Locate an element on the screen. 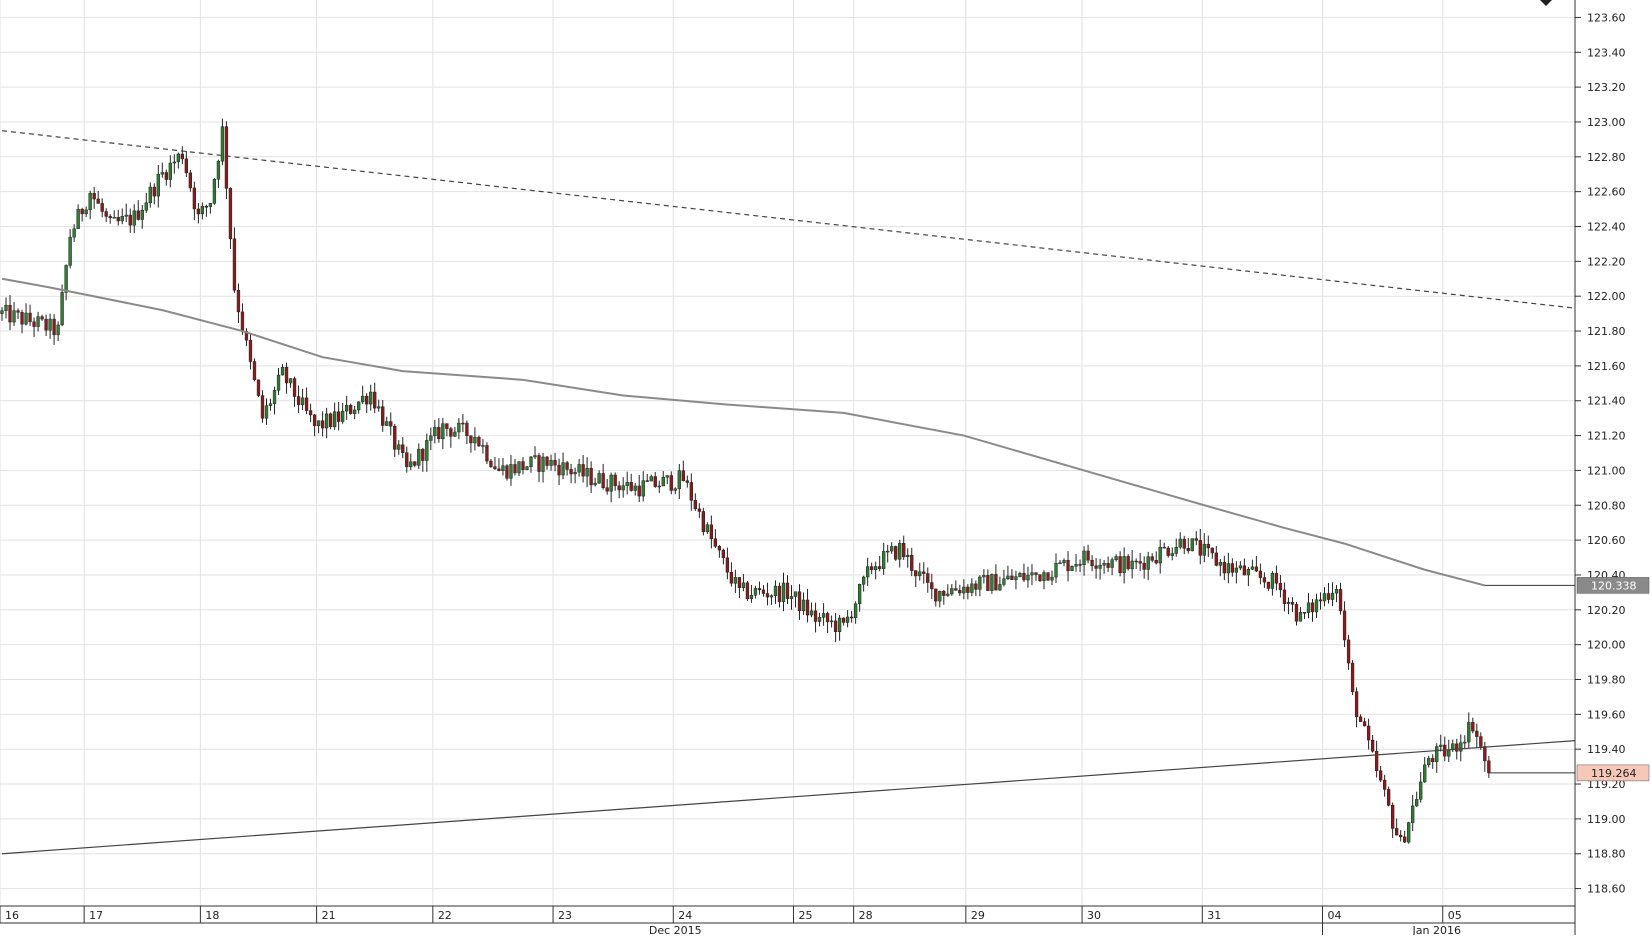 This screenshot has height=939, width=1651. x-axis-background is located at coordinates (787, 920).